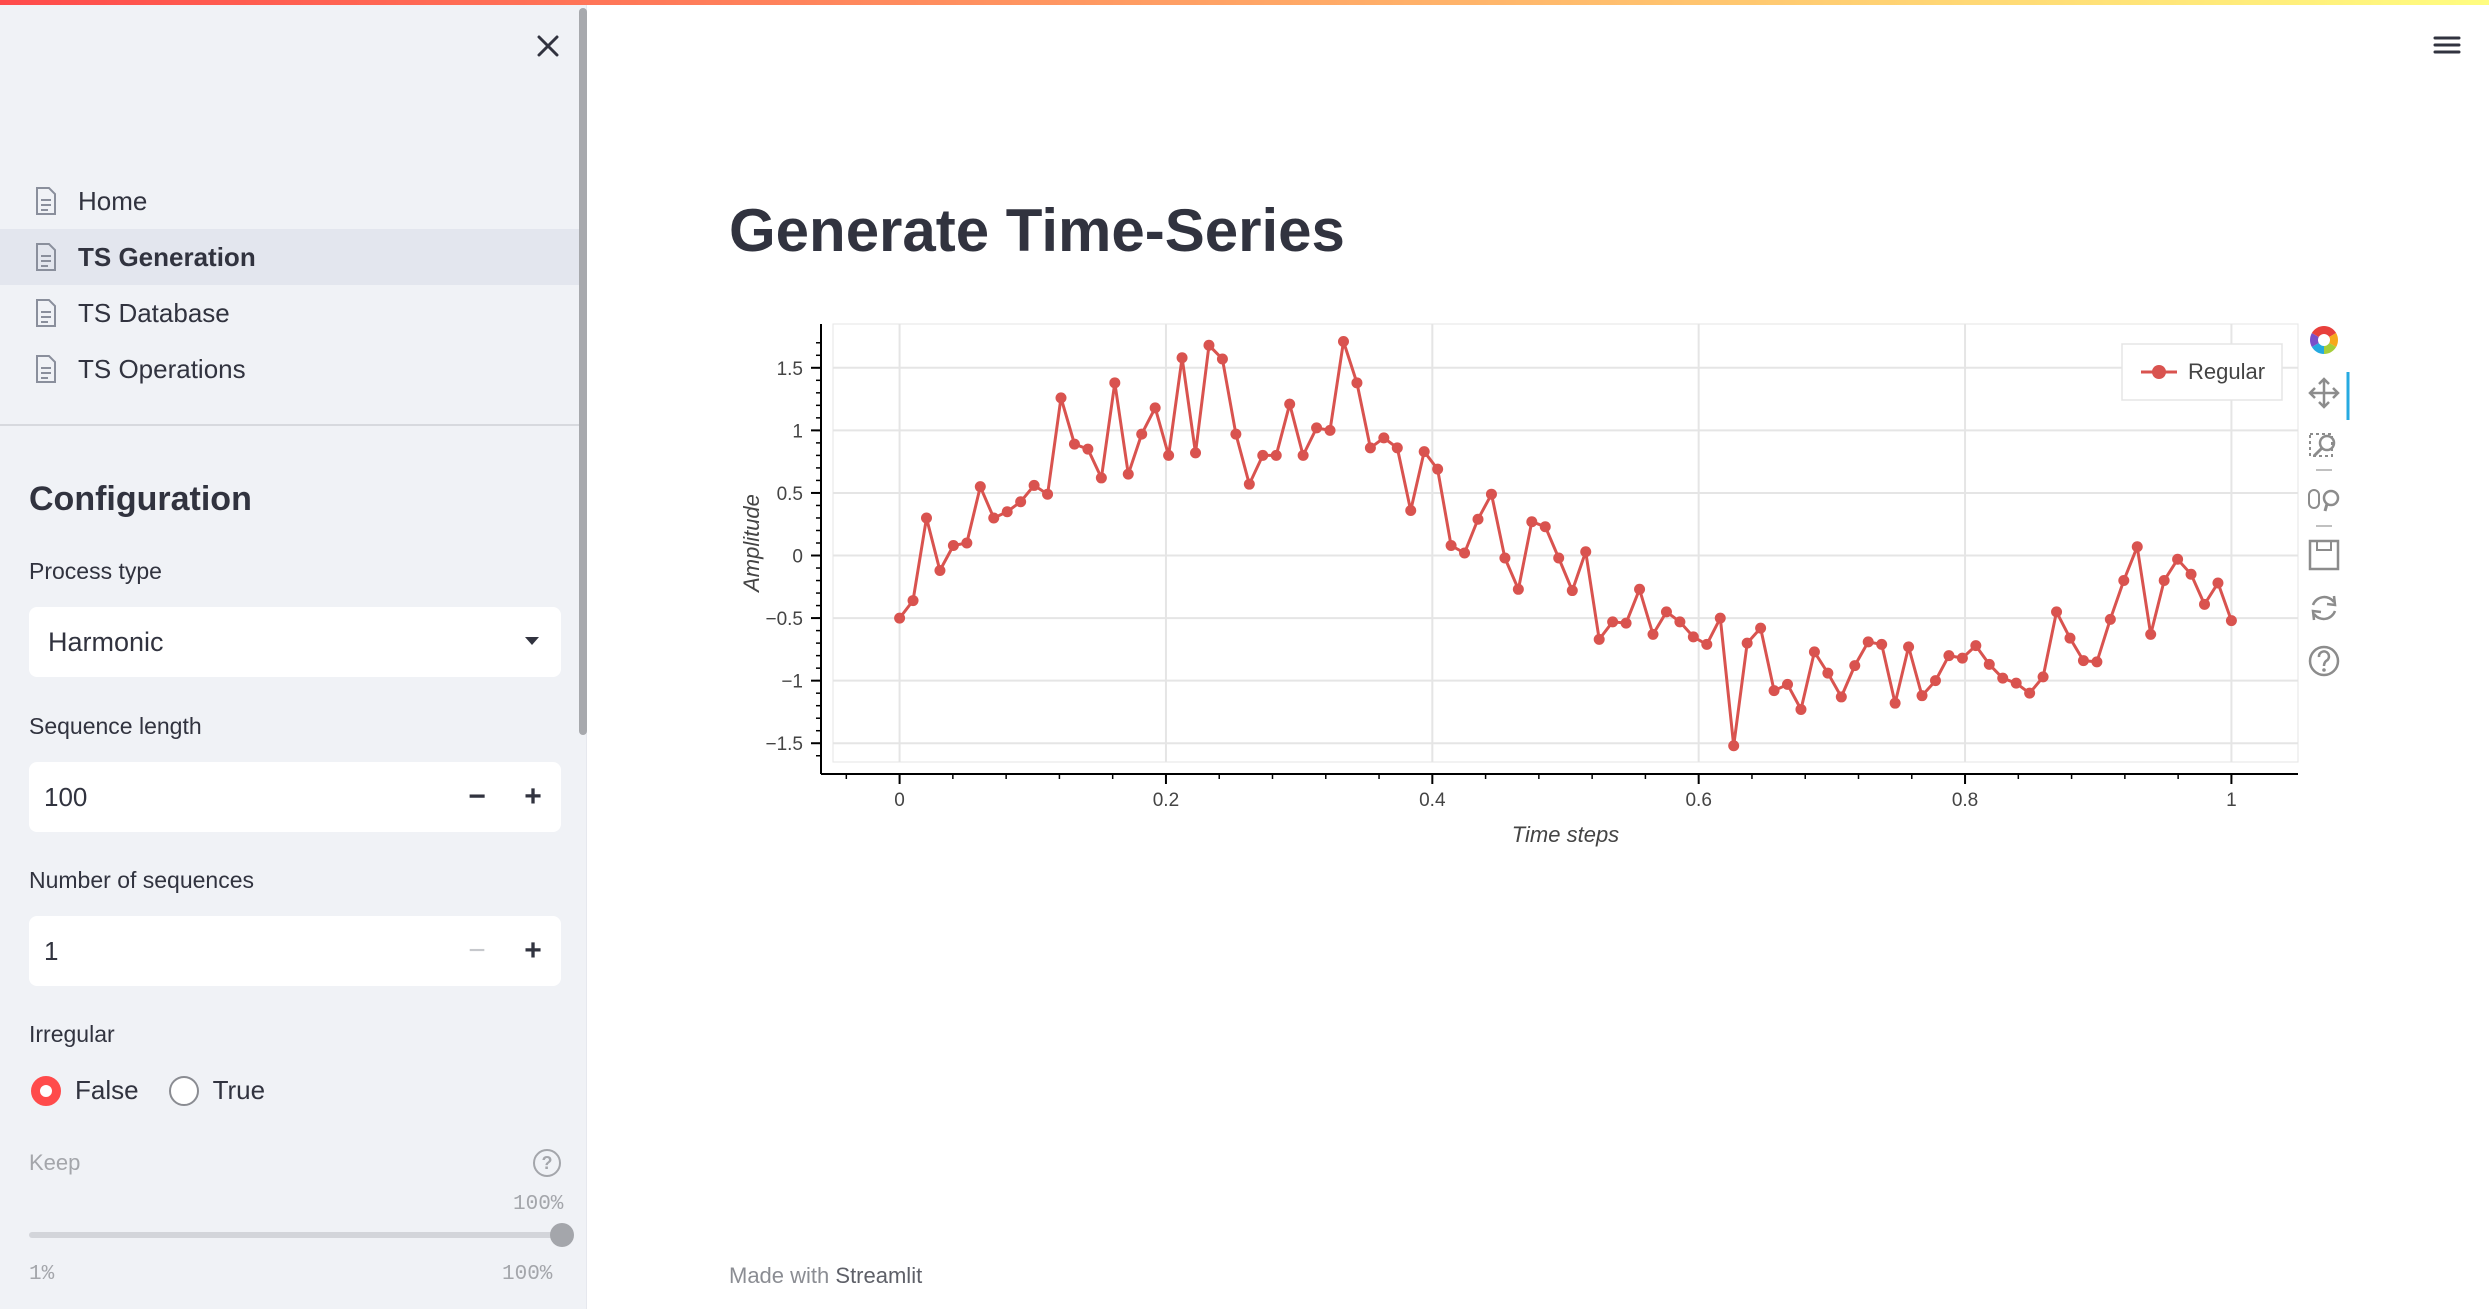  What do you see at coordinates (2324, 658) in the screenshot?
I see `help-mark` at bounding box center [2324, 658].